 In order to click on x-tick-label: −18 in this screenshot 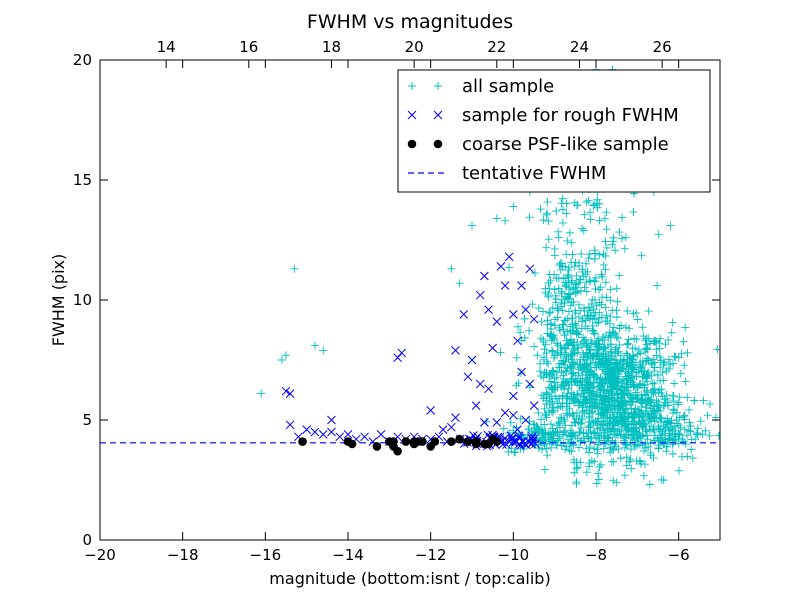, I will do `click(183, 555)`.